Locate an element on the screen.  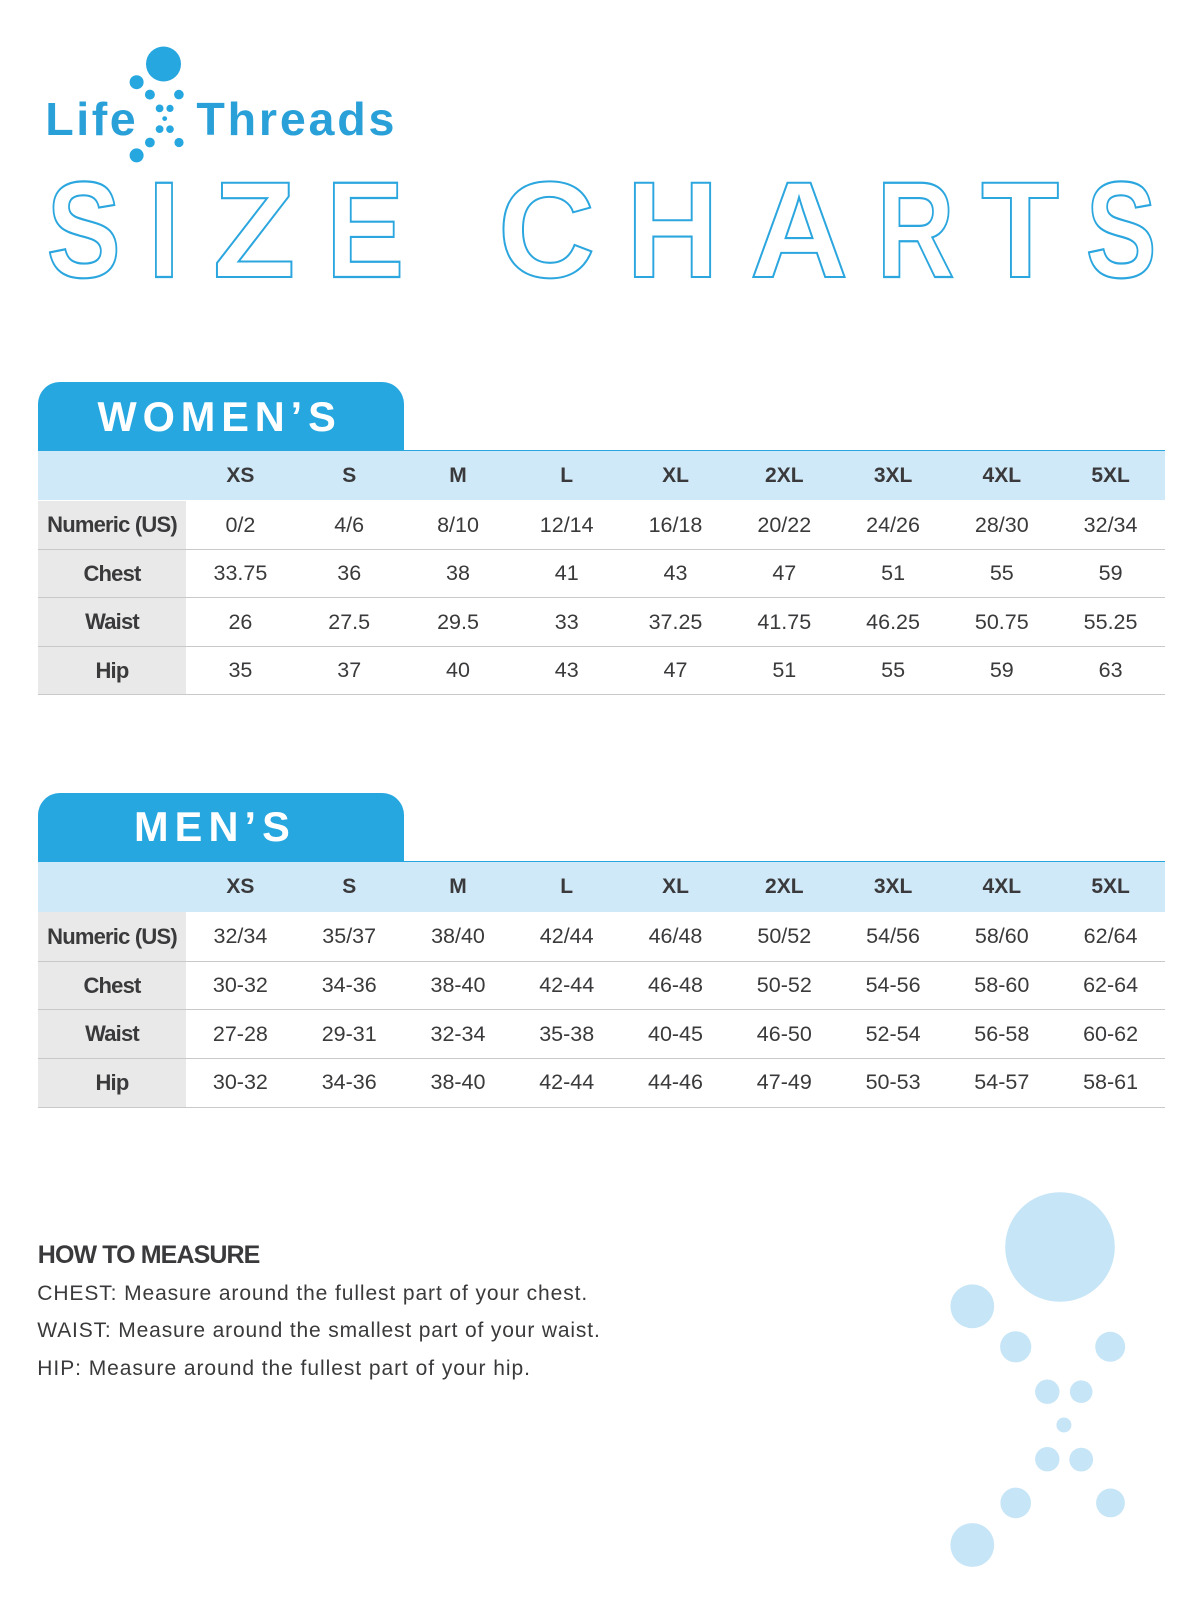
svg-text: Threads is located at coordinates (296, 119).